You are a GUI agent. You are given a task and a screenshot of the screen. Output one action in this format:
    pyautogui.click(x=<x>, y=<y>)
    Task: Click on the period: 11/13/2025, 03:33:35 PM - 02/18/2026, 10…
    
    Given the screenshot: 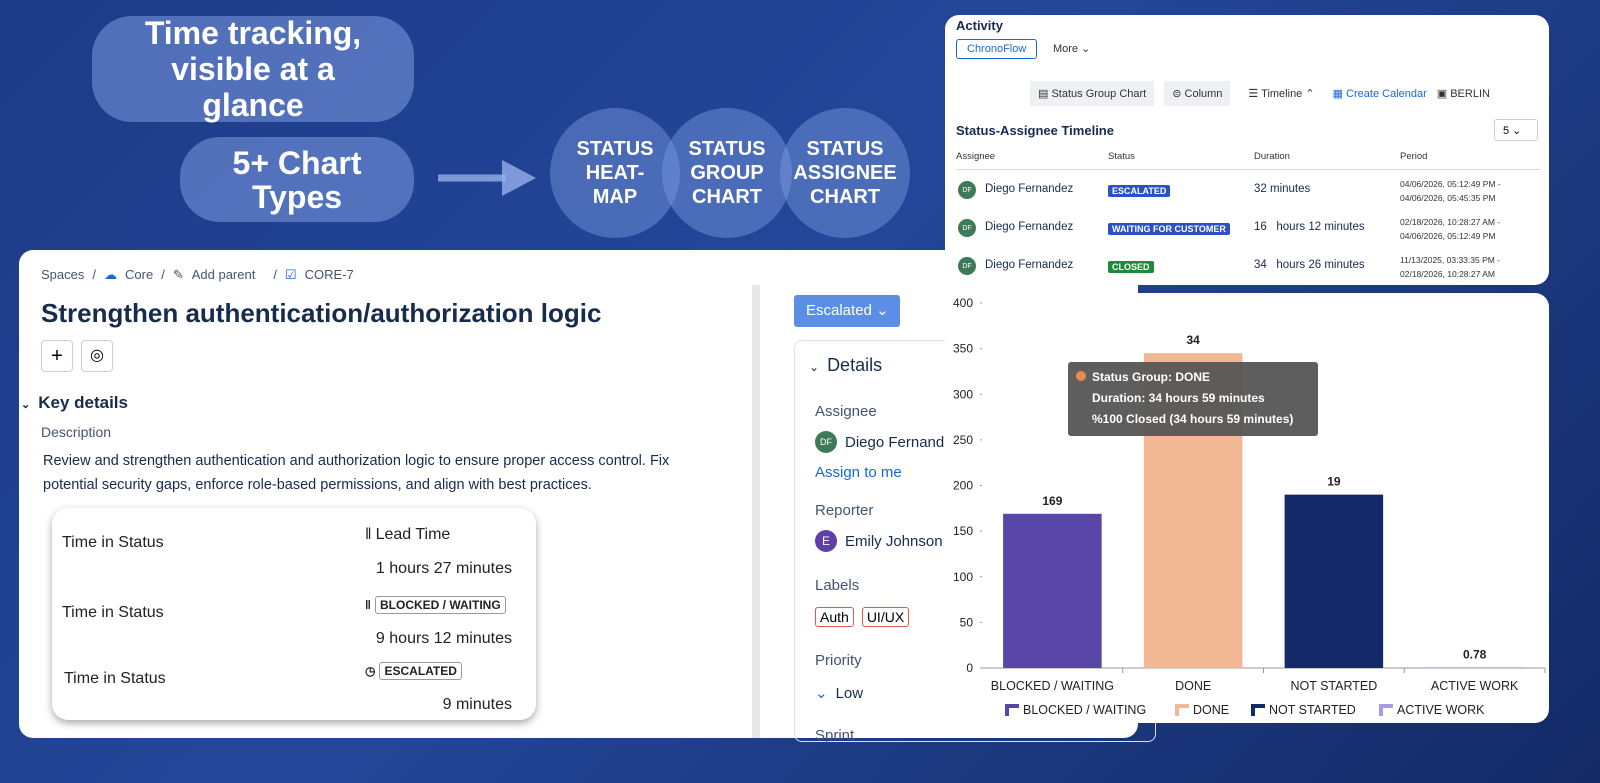 What is the action you would take?
    pyautogui.click(x=1450, y=267)
    